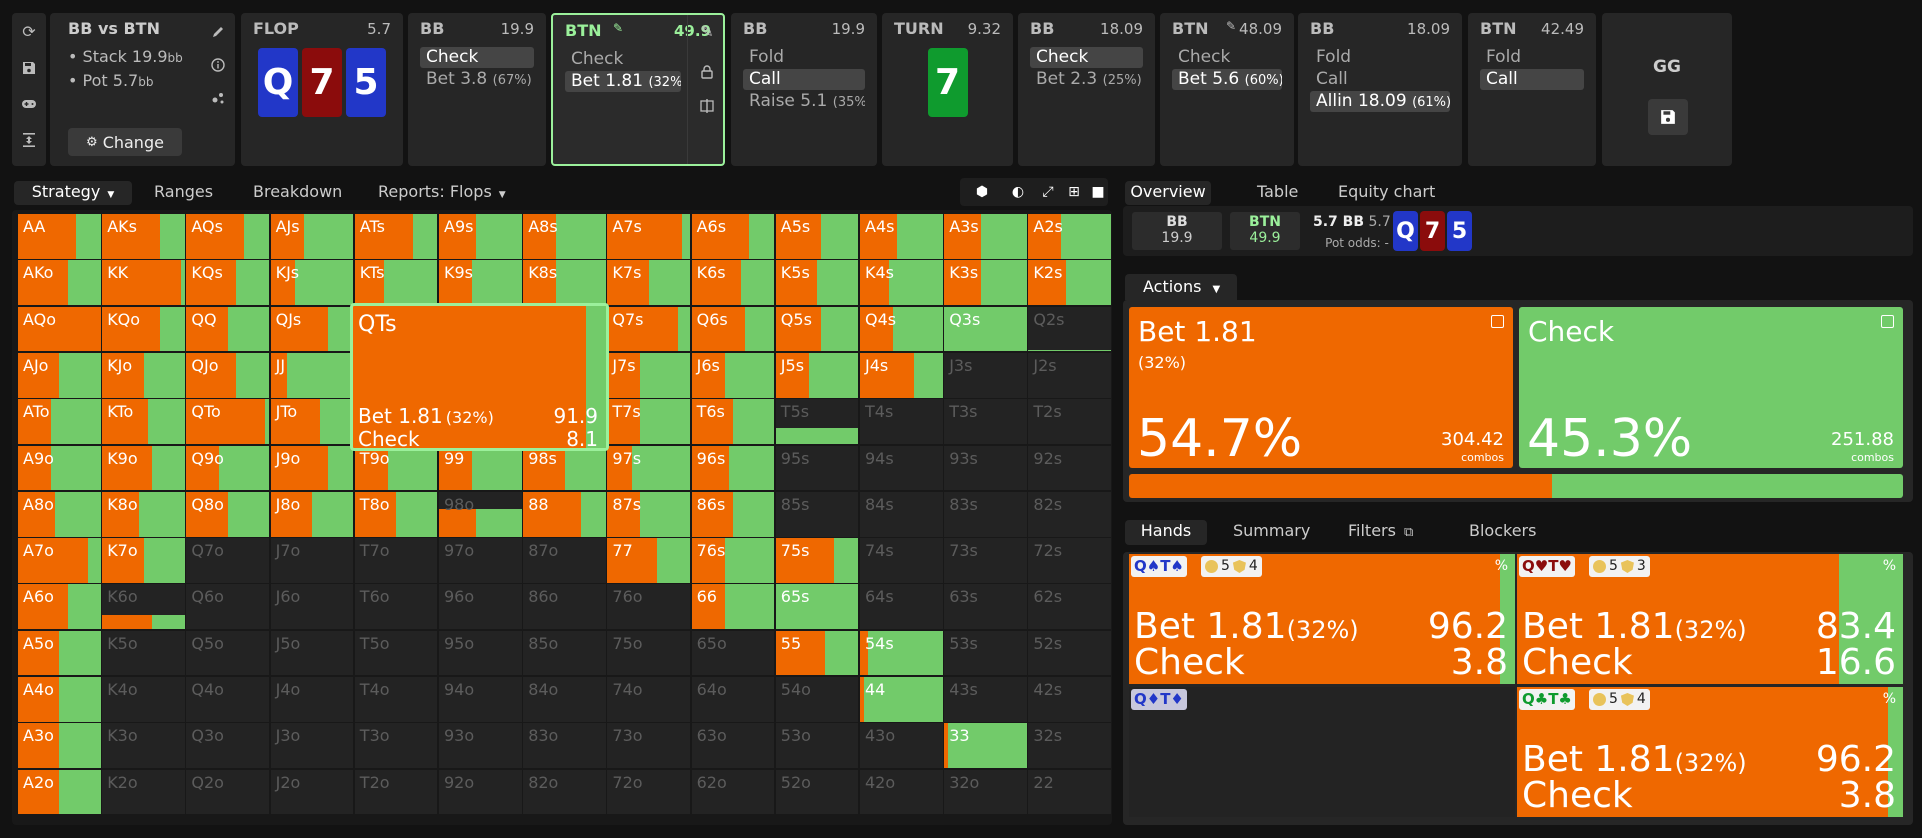 The height and width of the screenshot is (838, 1922). Describe the element at coordinates (228, 375) in the screenshot. I see `matrix-cell: QJo` at that location.